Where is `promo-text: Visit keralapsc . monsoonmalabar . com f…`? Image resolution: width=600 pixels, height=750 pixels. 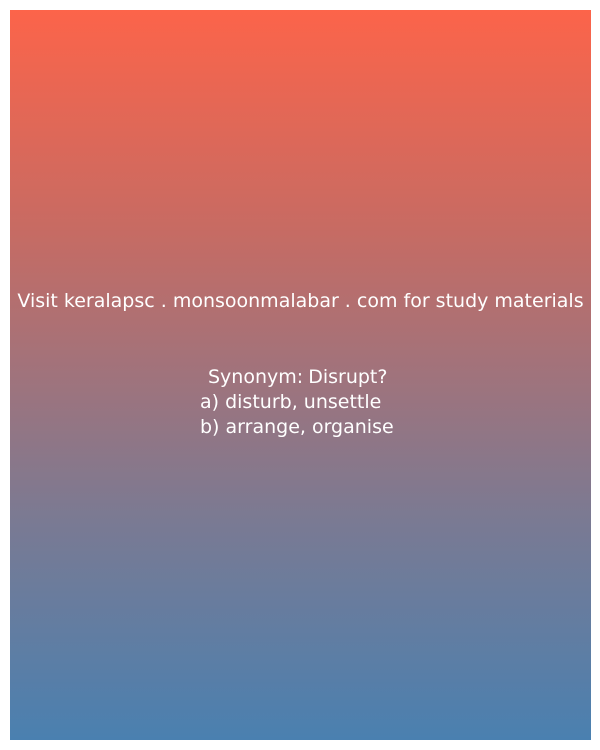 promo-text: Visit keralapsc . monsoonmalabar . com f… is located at coordinates (300, 301).